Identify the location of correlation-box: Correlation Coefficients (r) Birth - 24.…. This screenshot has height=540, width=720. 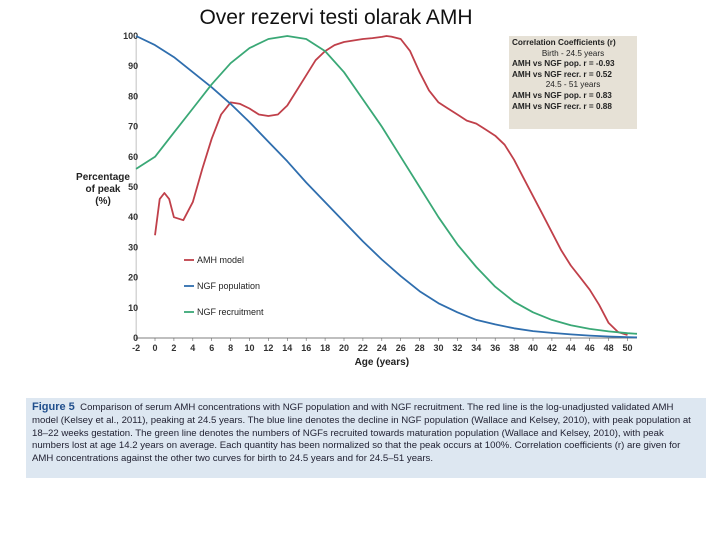
(573, 82).